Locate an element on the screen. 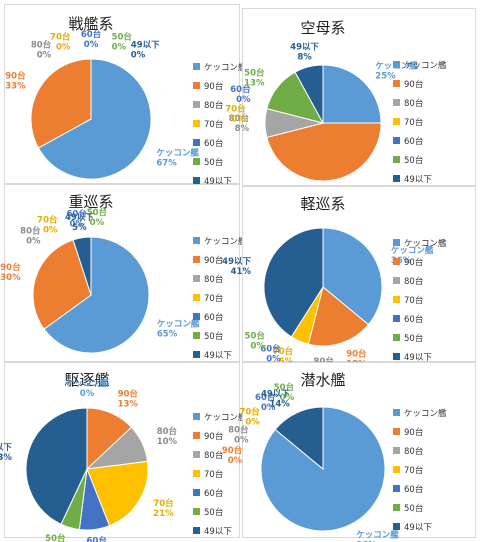 The width and height of the screenshot is (480, 542). chart-title: 軽巡系 is located at coordinates (322, 204).